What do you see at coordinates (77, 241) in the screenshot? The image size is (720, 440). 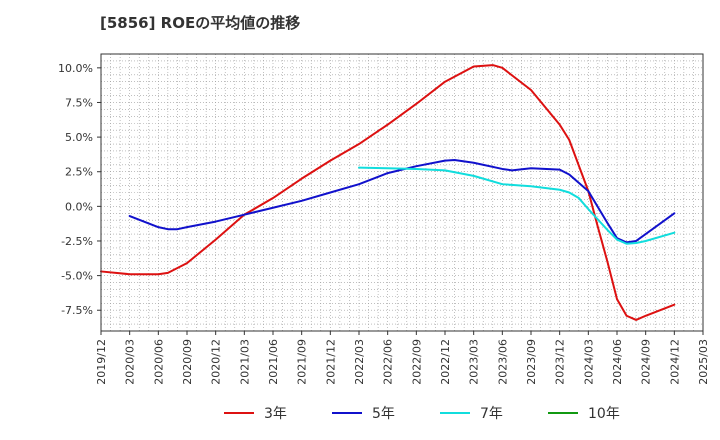 I see `y-tick-label: -2.5%` at bounding box center [77, 241].